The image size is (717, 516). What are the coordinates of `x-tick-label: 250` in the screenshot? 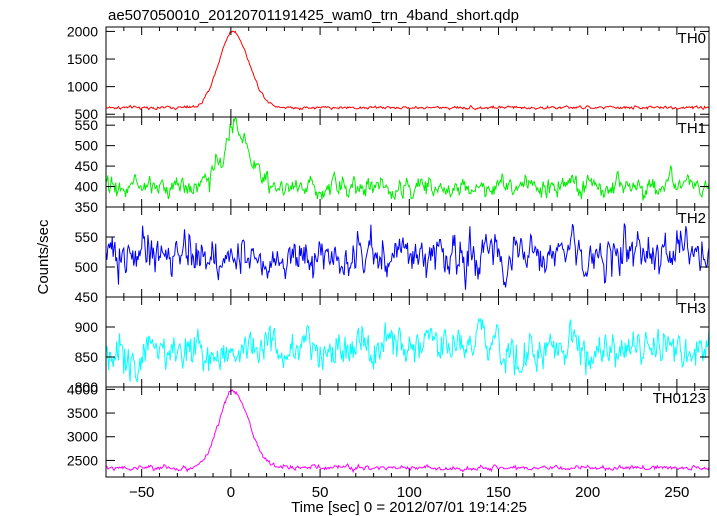 It's located at (676, 492).